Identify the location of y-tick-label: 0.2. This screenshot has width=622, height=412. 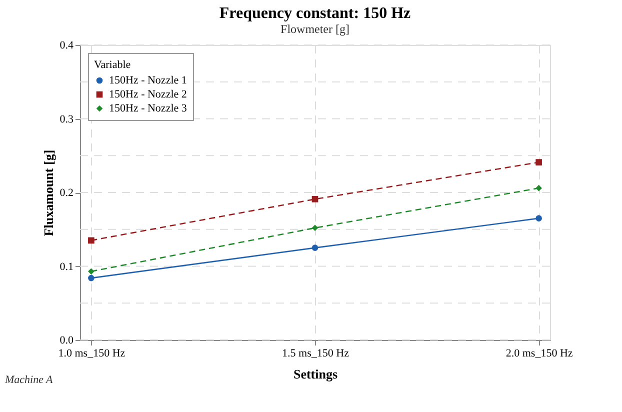
(67, 193).